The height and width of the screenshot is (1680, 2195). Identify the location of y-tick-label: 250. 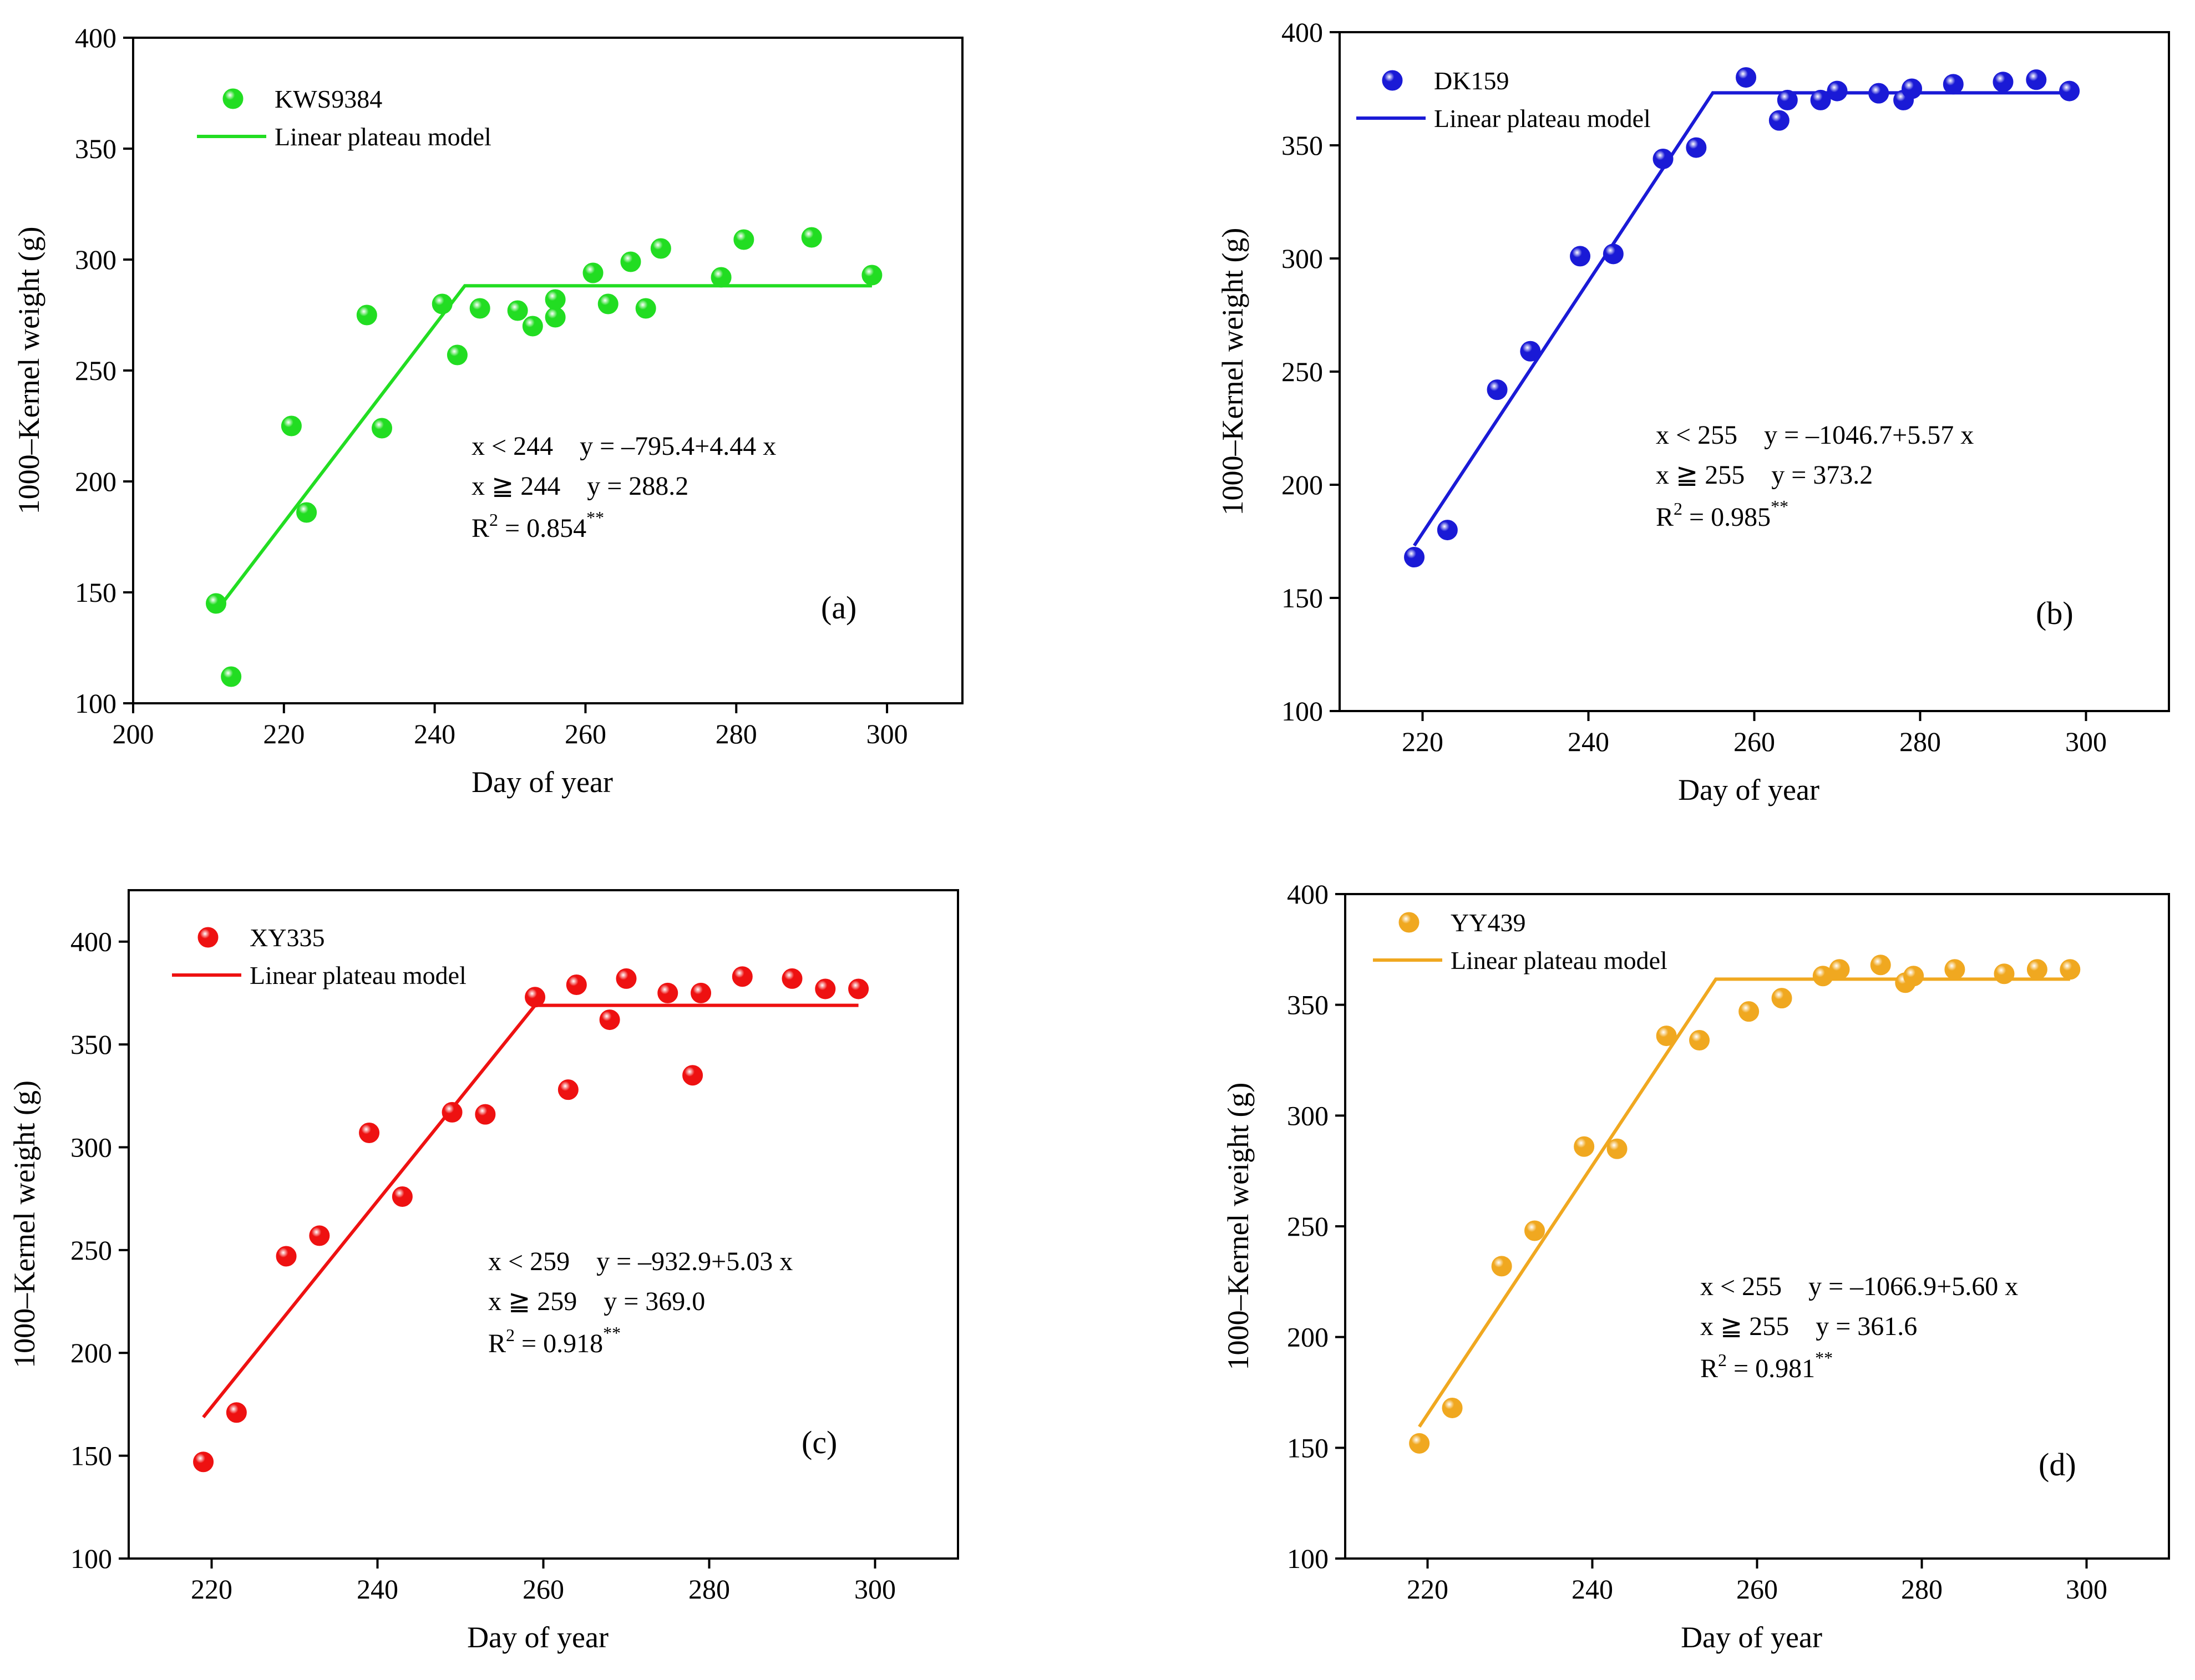
(91, 1250).